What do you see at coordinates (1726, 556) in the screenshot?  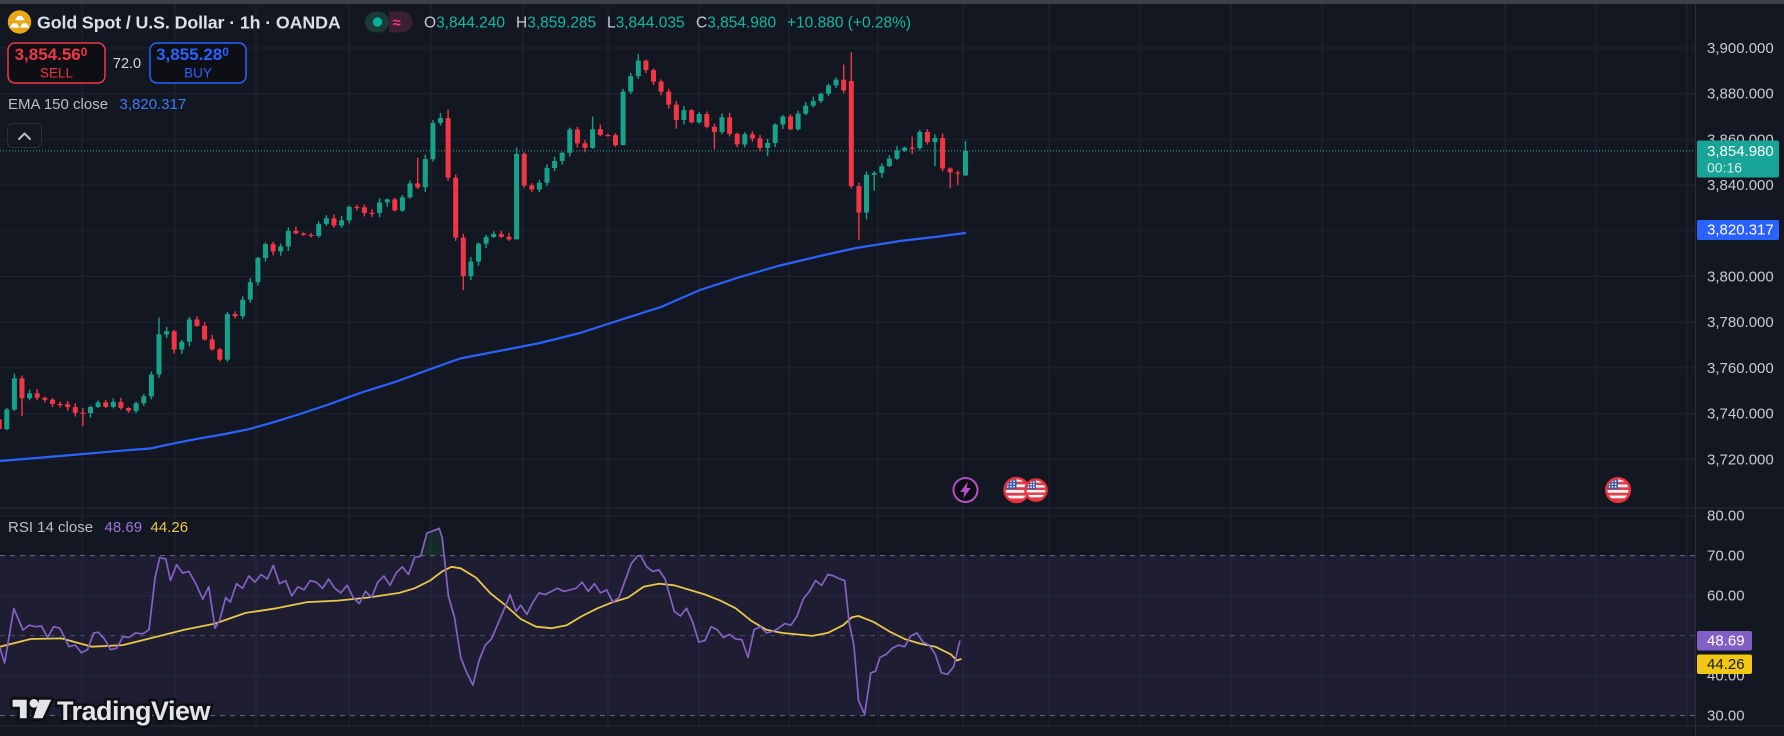 I see `svg-text: 70.00` at bounding box center [1726, 556].